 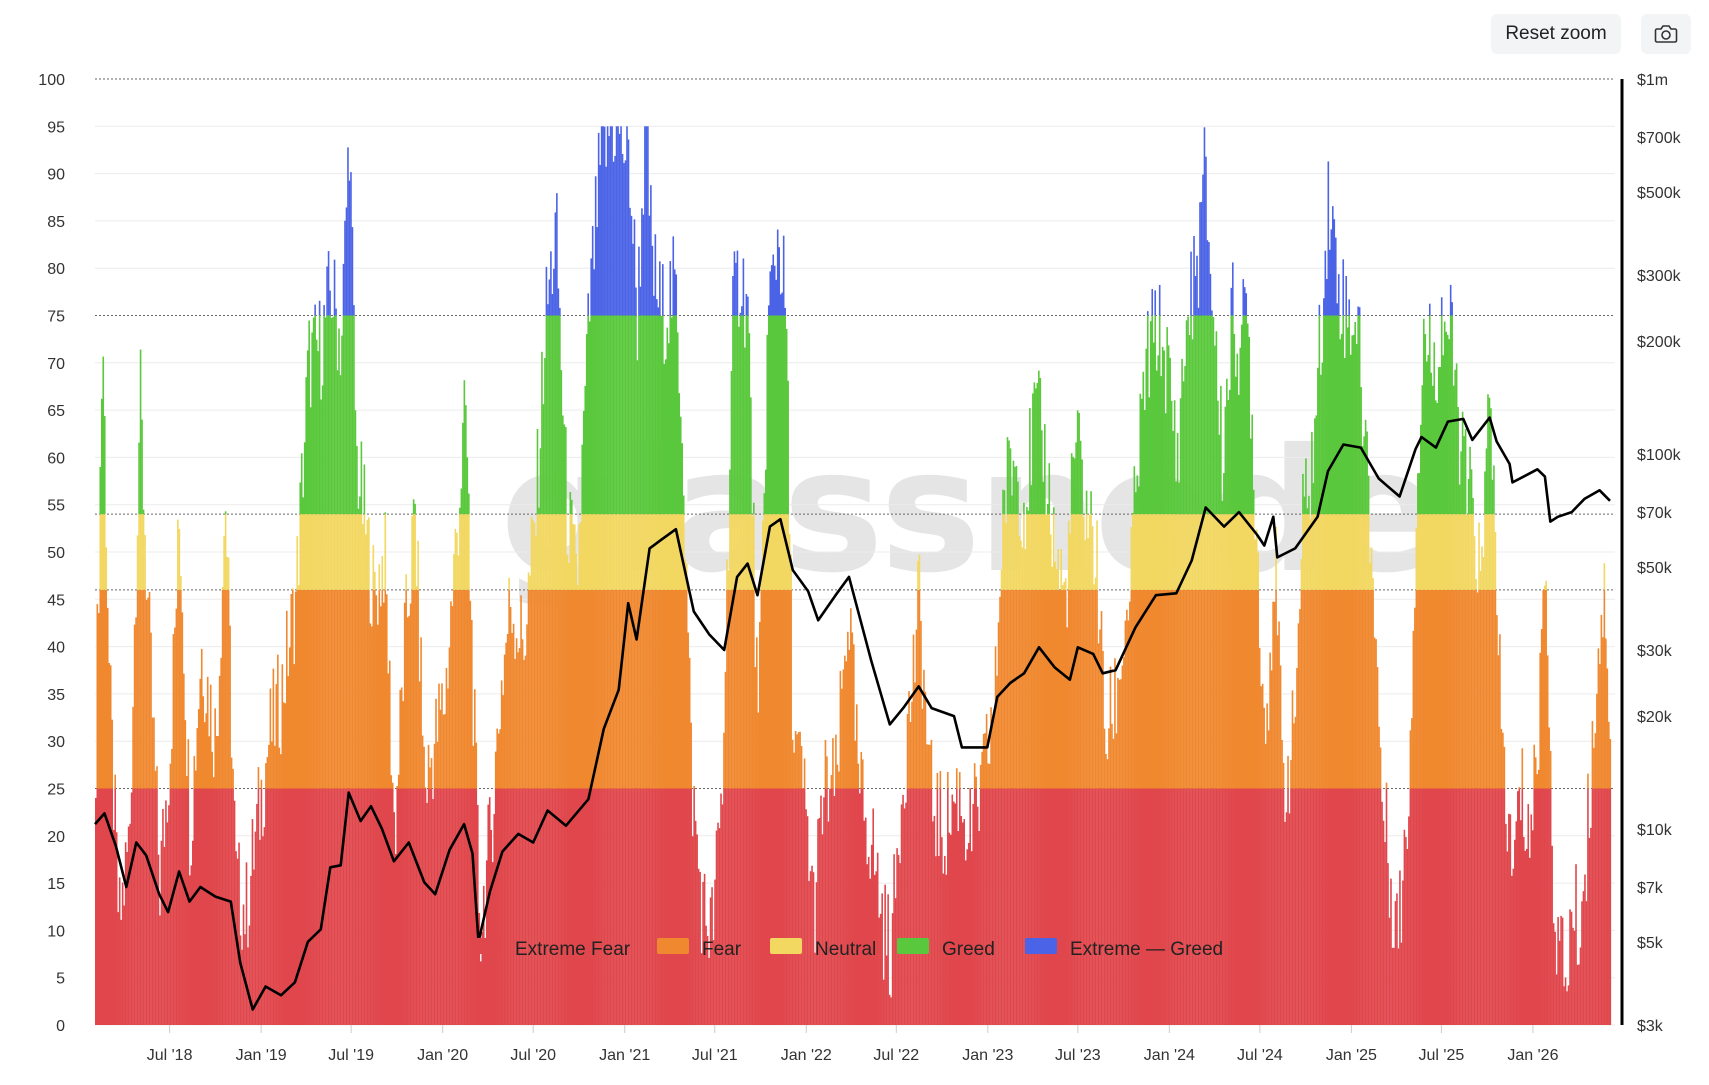 What do you see at coordinates (1556, 34) in the screenshot?
I see `reset-zoom-button: Reset zoom` at bounding box center [1556, 34].